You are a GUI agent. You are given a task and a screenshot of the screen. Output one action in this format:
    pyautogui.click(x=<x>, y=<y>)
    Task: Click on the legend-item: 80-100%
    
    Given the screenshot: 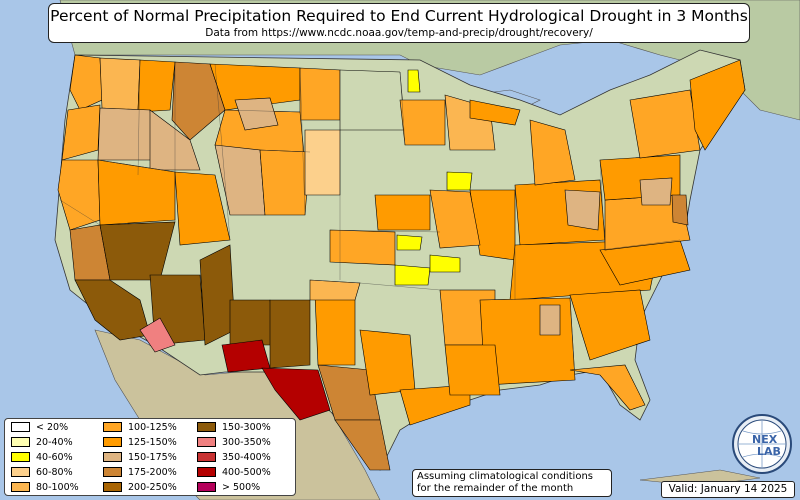 What is the action you would take?
    pyautogui.click(x=45, y=487)
    